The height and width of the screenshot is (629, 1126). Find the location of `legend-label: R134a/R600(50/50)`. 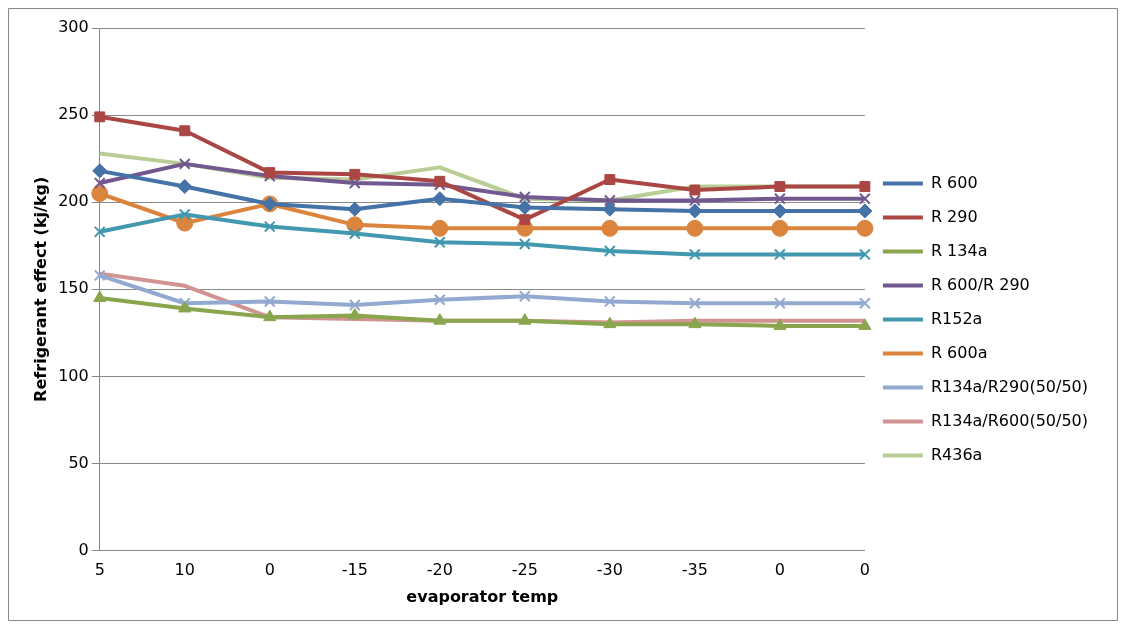

legend-label: R134a/R600(50/50) is located at coordinates (1009, 420).